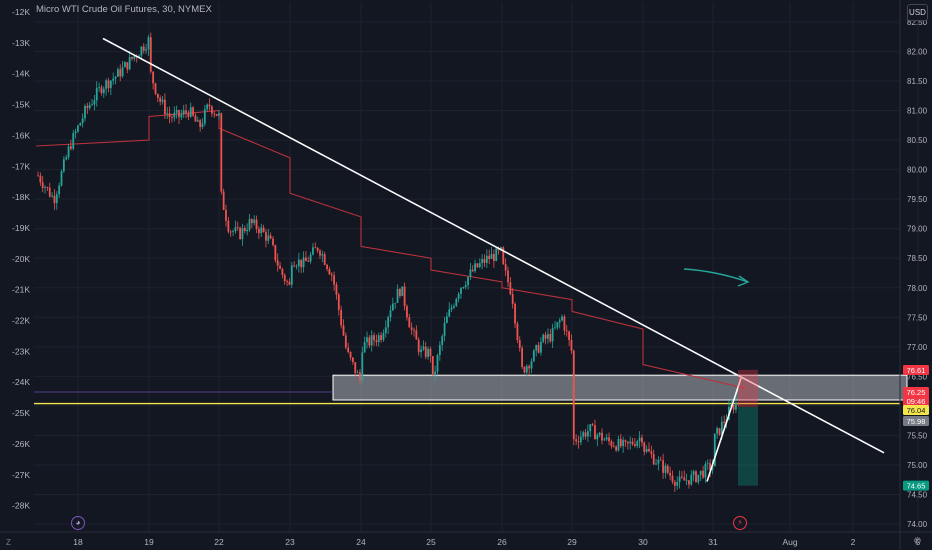 This screenshot has height=550, width=932. Describe the element at coordinates (853, 542) in the screenshot. I see `time-axis-tick: 2` at that location.